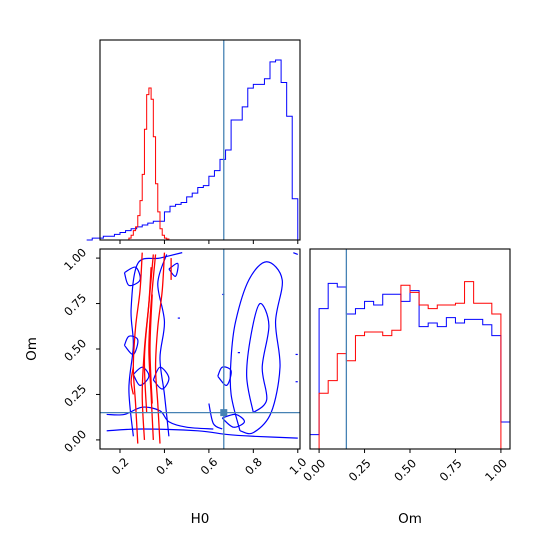 Image resolution: width=550 pixels, height=550 pixels. What do you see at coordinates (200, 519) in the screenshot?
I see `x-axis-label-h0: H0` at bounding box center [200, 519].